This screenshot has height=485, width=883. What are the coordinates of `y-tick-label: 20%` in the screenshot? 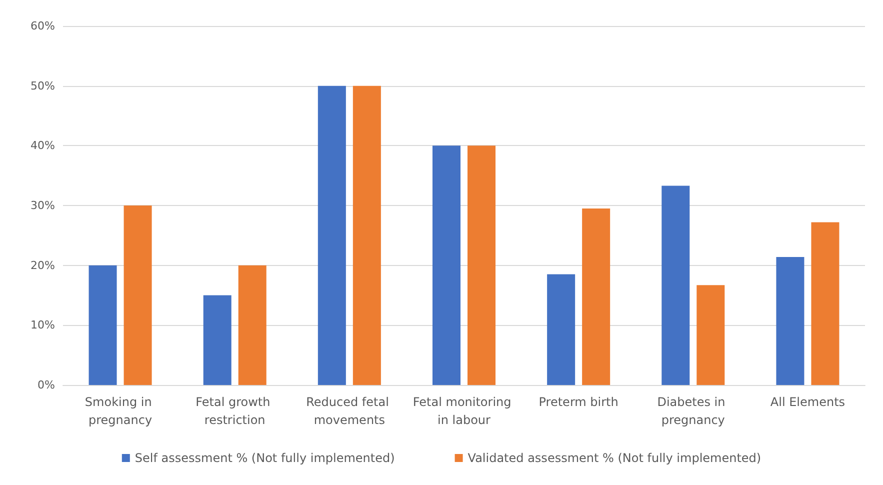 It's located at (42, 265).